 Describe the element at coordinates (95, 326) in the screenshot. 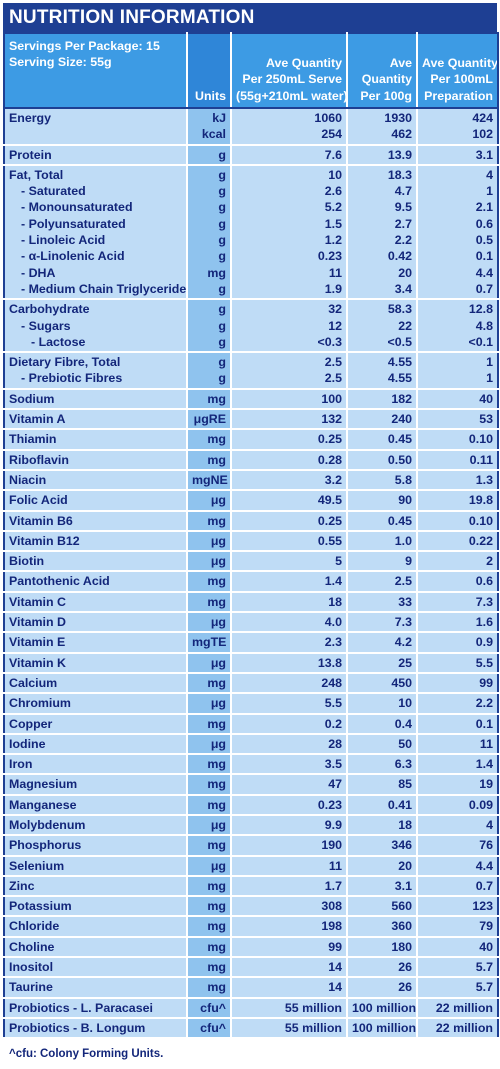

I see `nutrient-name: Carbohydrate - Sugars - Lactose` at that location.